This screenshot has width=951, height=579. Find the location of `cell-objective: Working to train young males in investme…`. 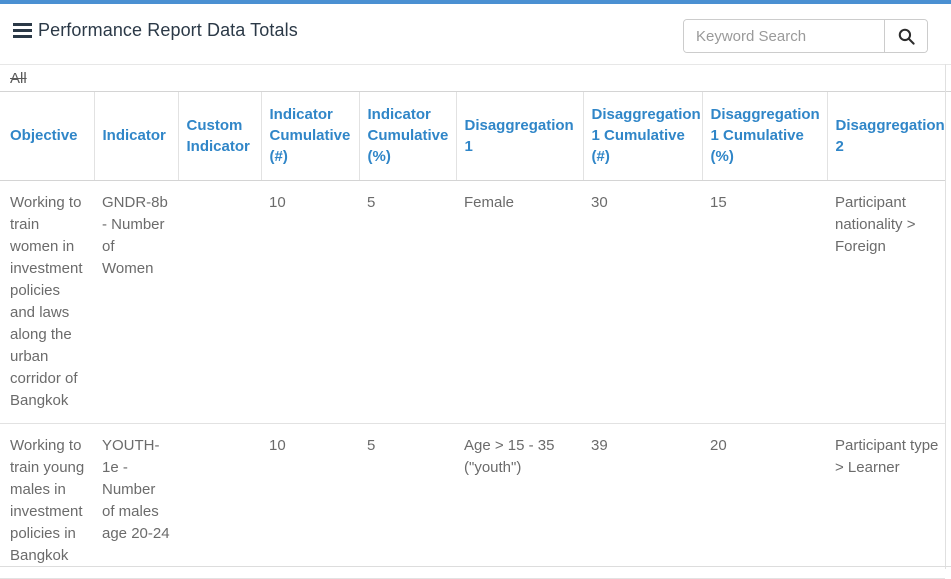

cell-objective: Working to train young males in investme… is located at coordinates (47, 501).